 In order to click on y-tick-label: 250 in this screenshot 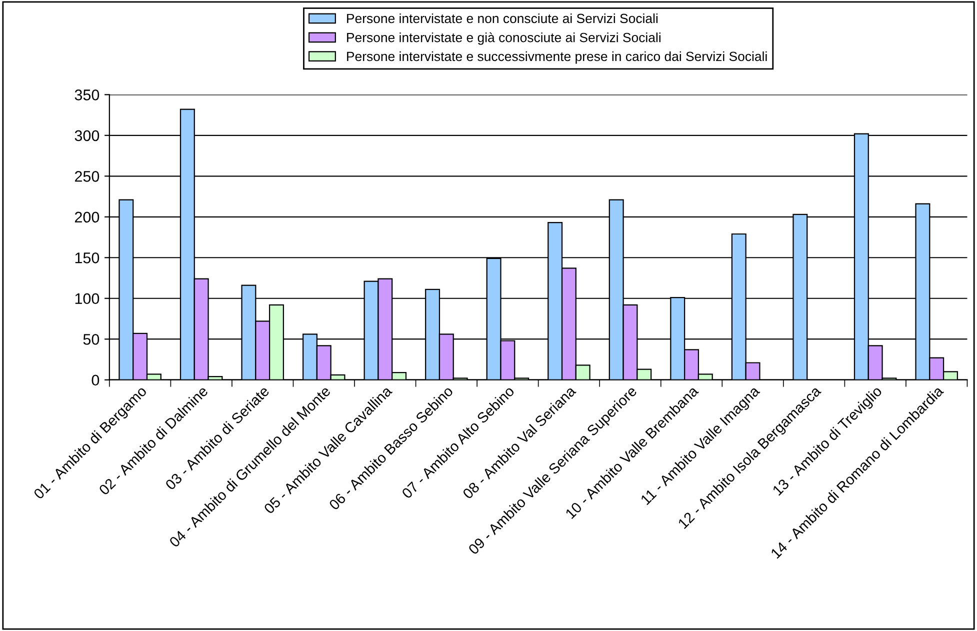, I will do `click(87, 176)`.